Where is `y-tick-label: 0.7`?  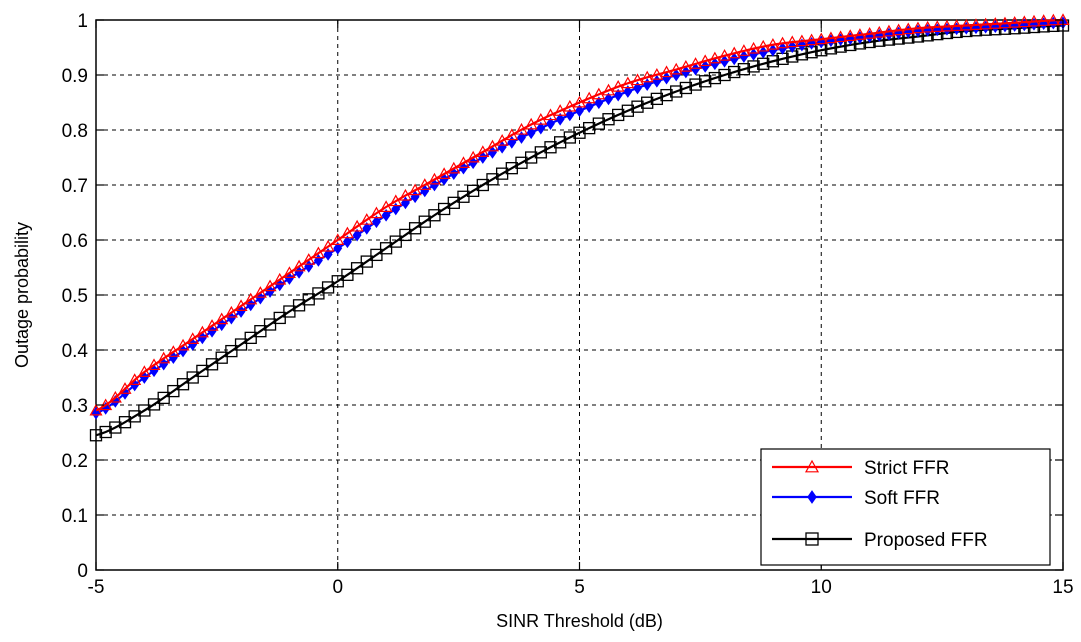 y-tick-label: 0.7 is located at coordinates (75, 186).